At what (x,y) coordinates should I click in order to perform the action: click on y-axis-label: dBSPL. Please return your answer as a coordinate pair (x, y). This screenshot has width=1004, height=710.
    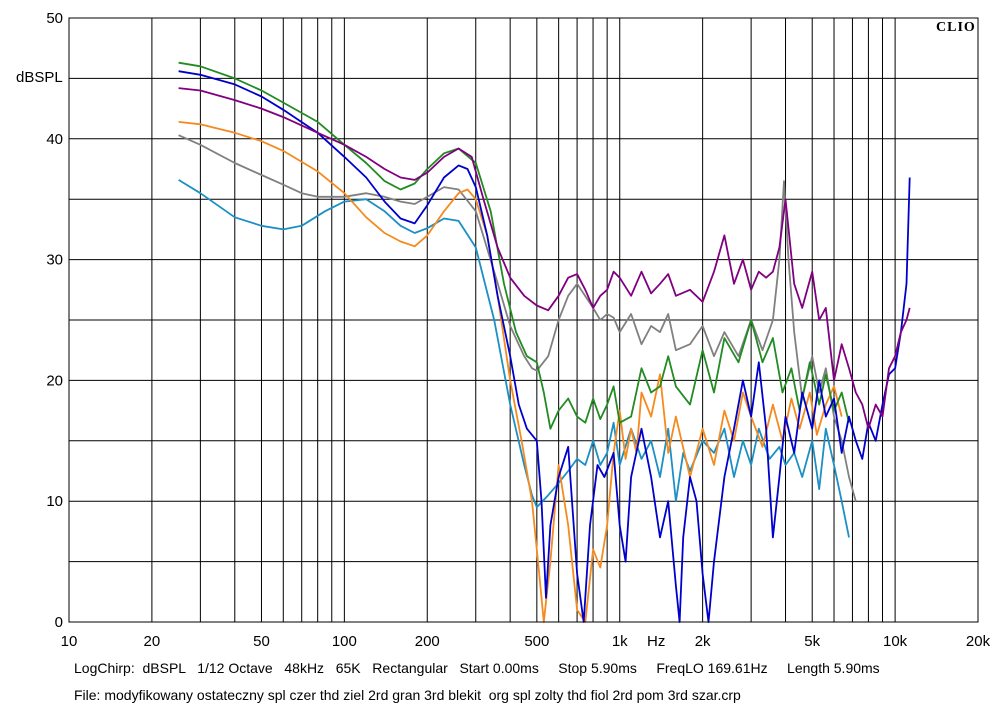
    Looking at the image, I should click on (39, 77).